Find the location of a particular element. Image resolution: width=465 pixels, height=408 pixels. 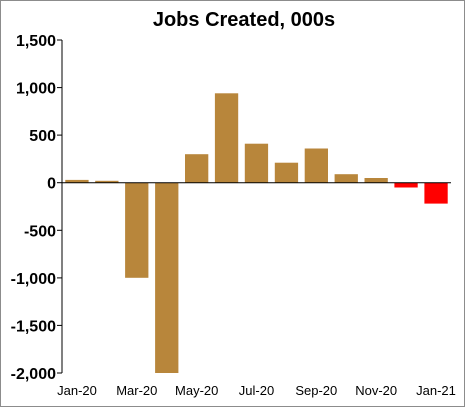

y-tick-label: 1,500 is located at coordinates (36, 41).